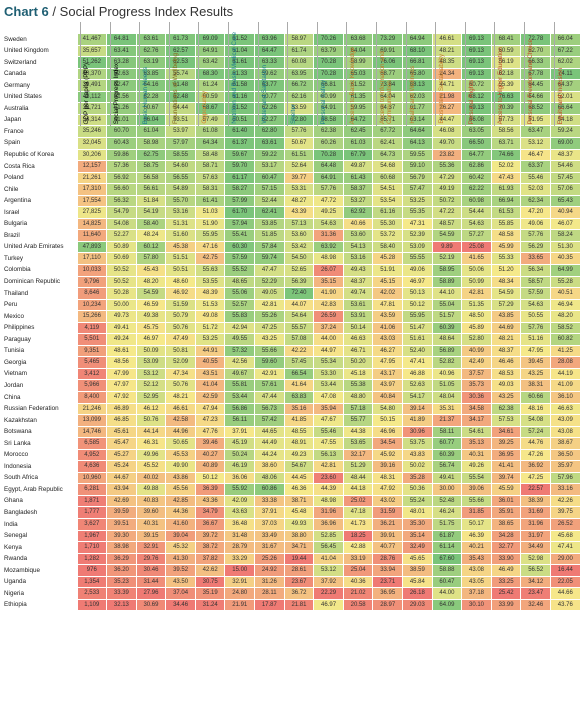  Describe the element at coordinates (17, 201) in the screenshot. I see `country: Argentina` at that location.